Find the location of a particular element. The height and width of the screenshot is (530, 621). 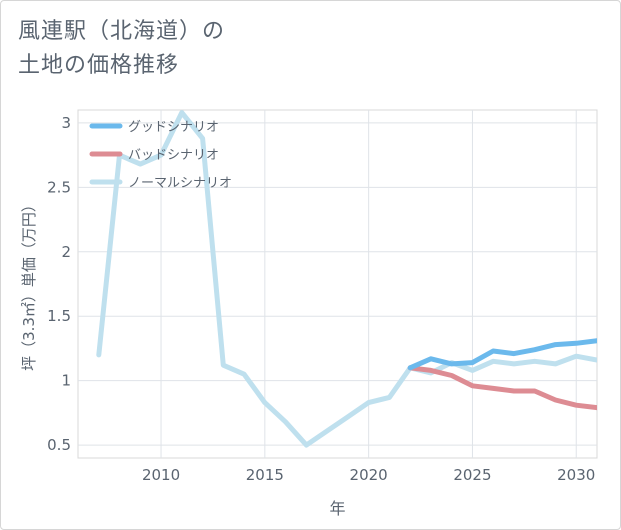

y-tick-label: 3 is located at coordinates (66, 123).